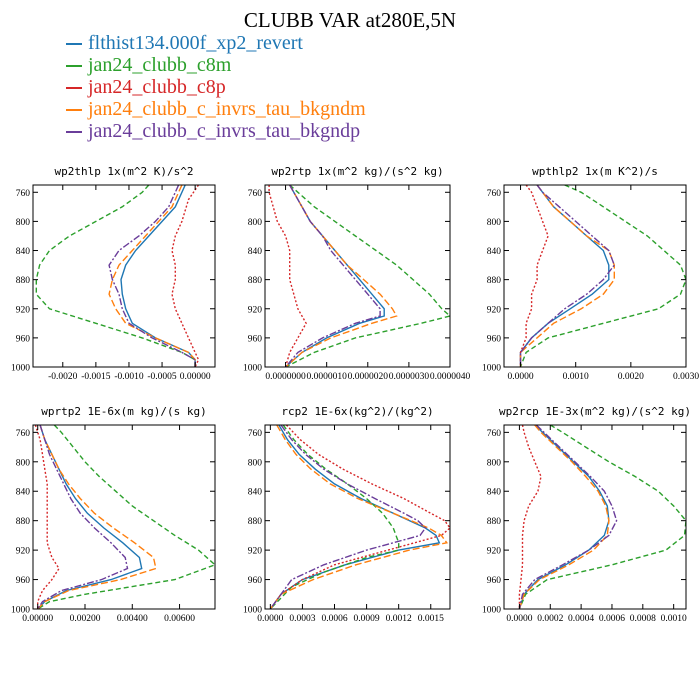 Image resolution: width=700 pixels, height=700 pixels. What do you see at coordinates (631, 377) in the screenshot?
I see `x-tick-label: 0.0020` at bounding box center [631, 377].